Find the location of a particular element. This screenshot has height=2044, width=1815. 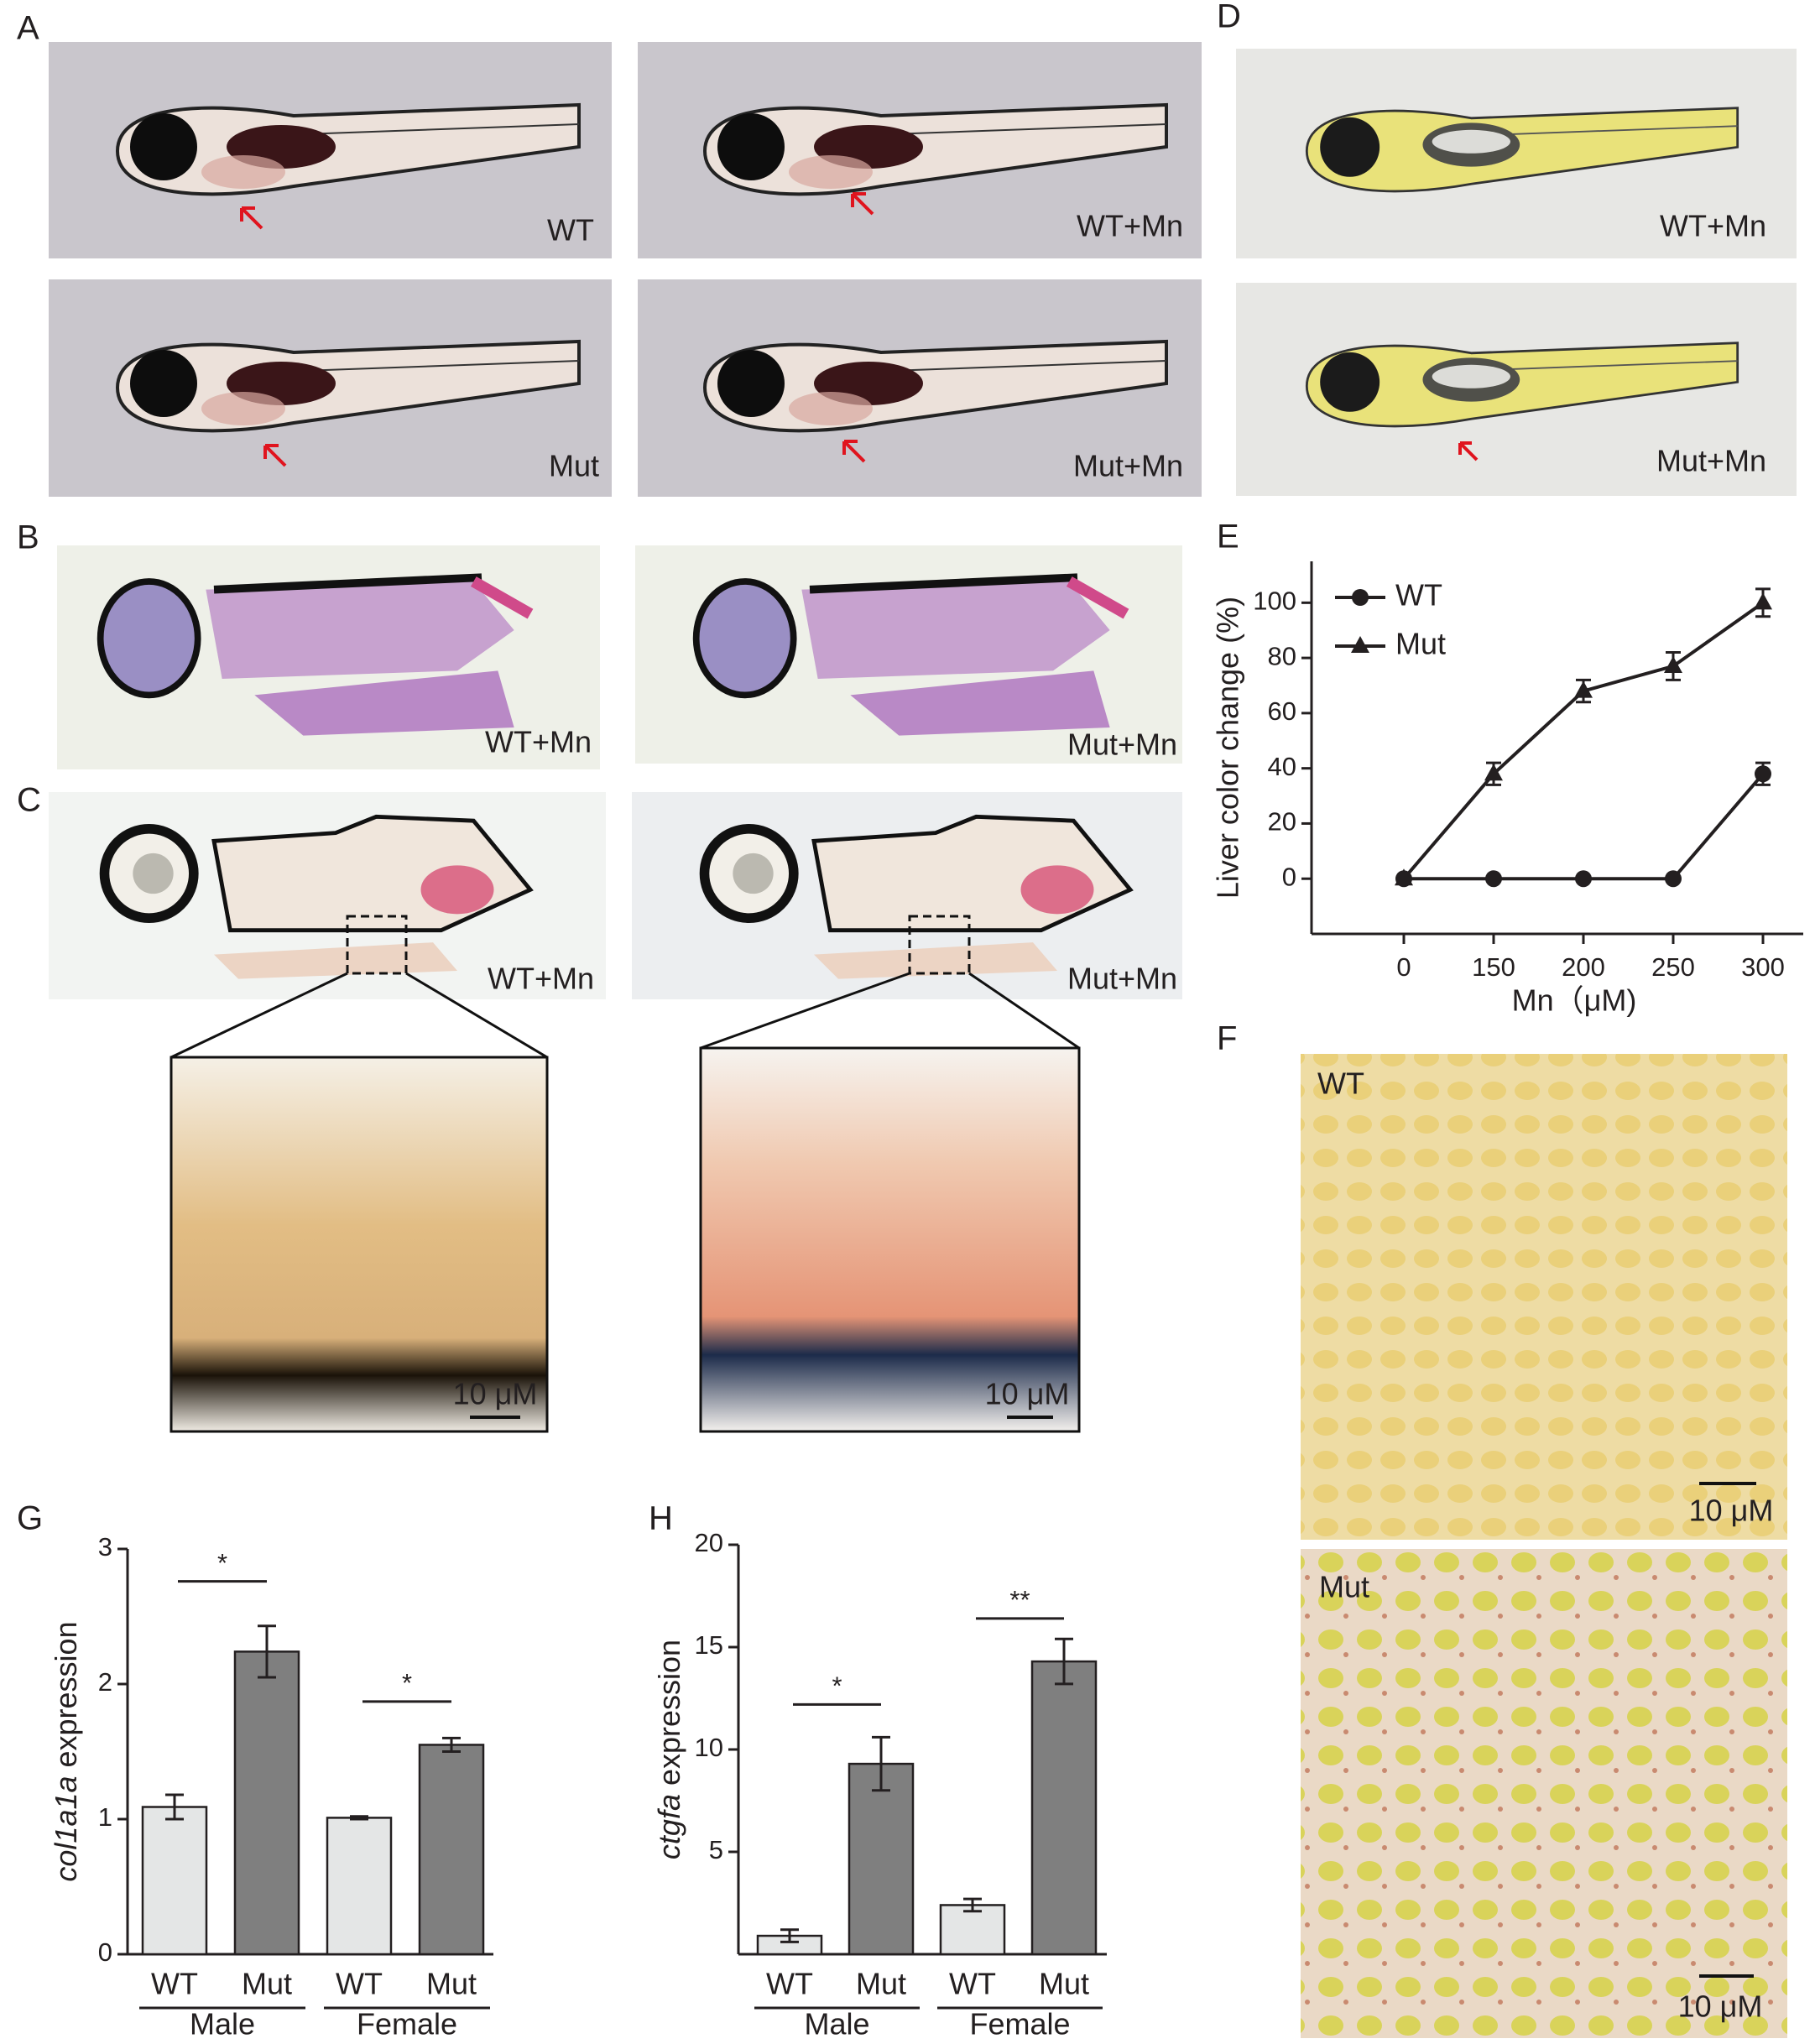

y-tick-label: 10 is located at coordinates (709, 1748).